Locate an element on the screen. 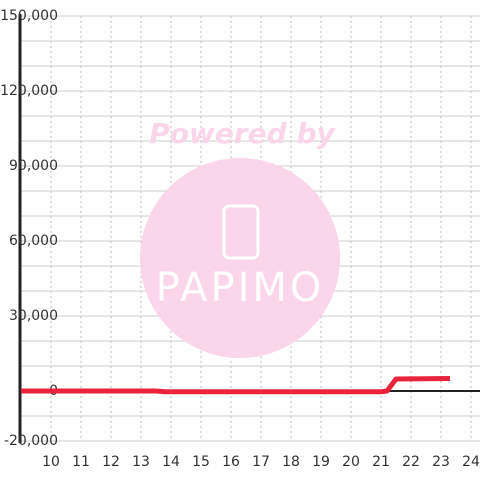 This screenshot has height=480, width=480. x-tick-label: 24 is located at coordinates (471, 462).